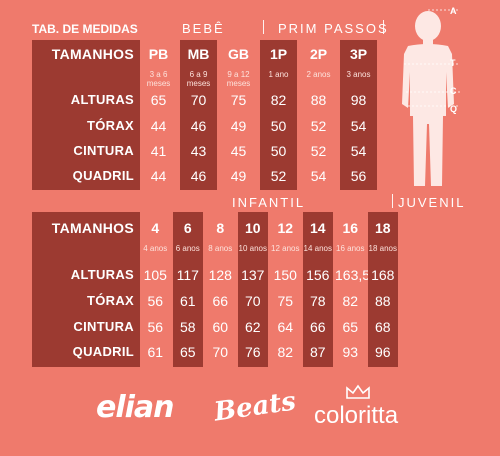  I want to click on cell-torax: 75, so click(285, 301).